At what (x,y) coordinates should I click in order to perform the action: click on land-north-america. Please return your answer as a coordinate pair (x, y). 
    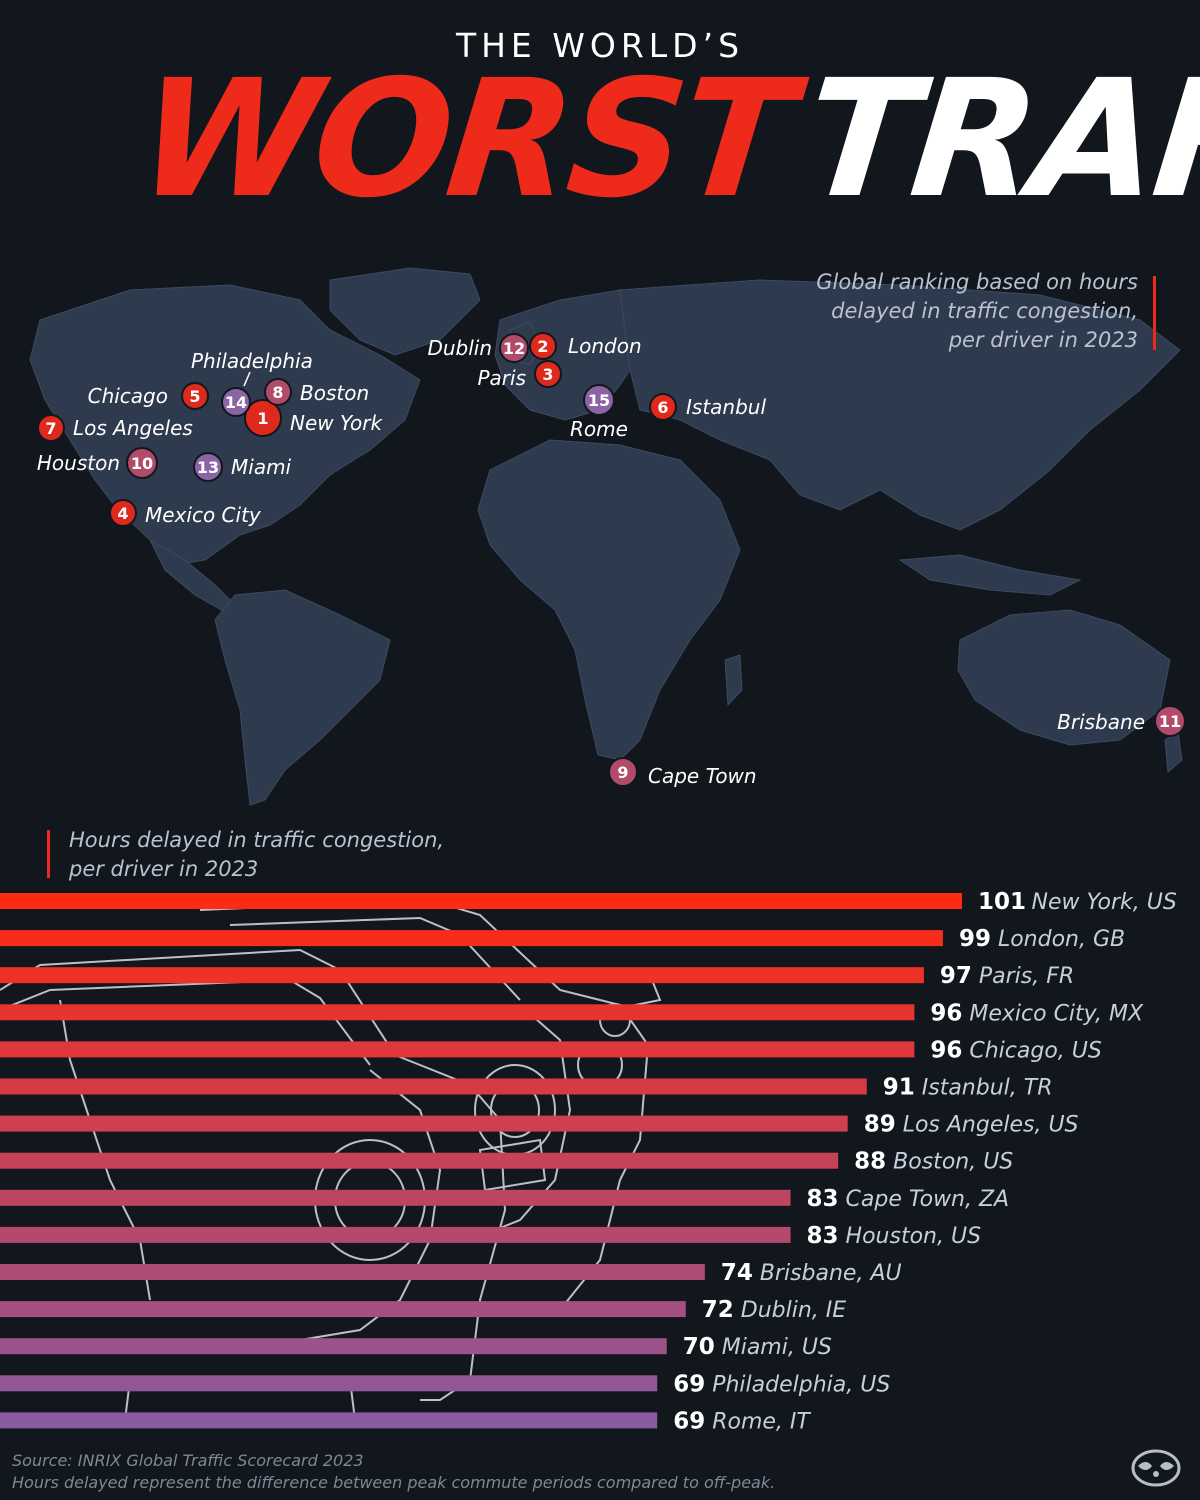
    Looking at the image, I should click on (225, 425).